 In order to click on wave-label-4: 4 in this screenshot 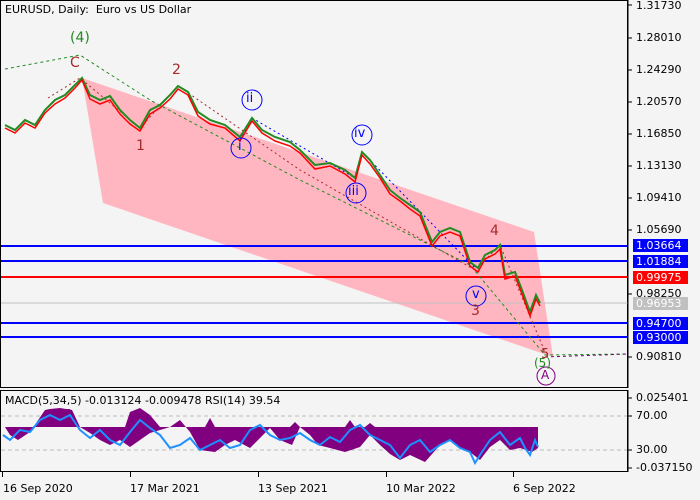, I will do `click(494, 231)`.